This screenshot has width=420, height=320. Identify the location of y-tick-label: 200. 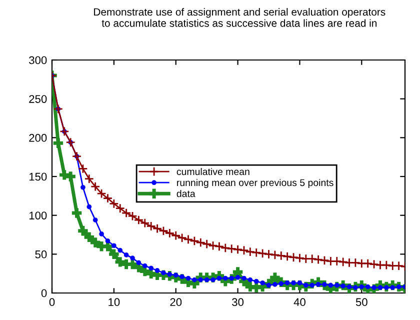
(38, 138).